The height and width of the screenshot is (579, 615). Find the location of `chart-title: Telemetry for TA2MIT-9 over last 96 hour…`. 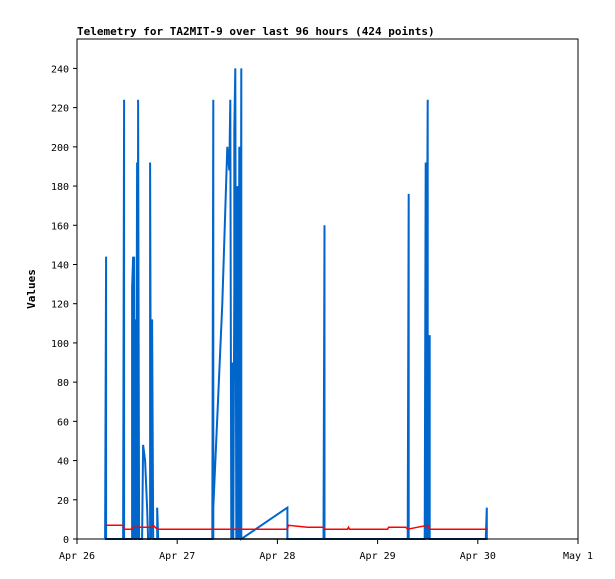

chart-title: Telemetry for TA2MIT-9 over last 96 hour… is located at coordinates (256, 31).